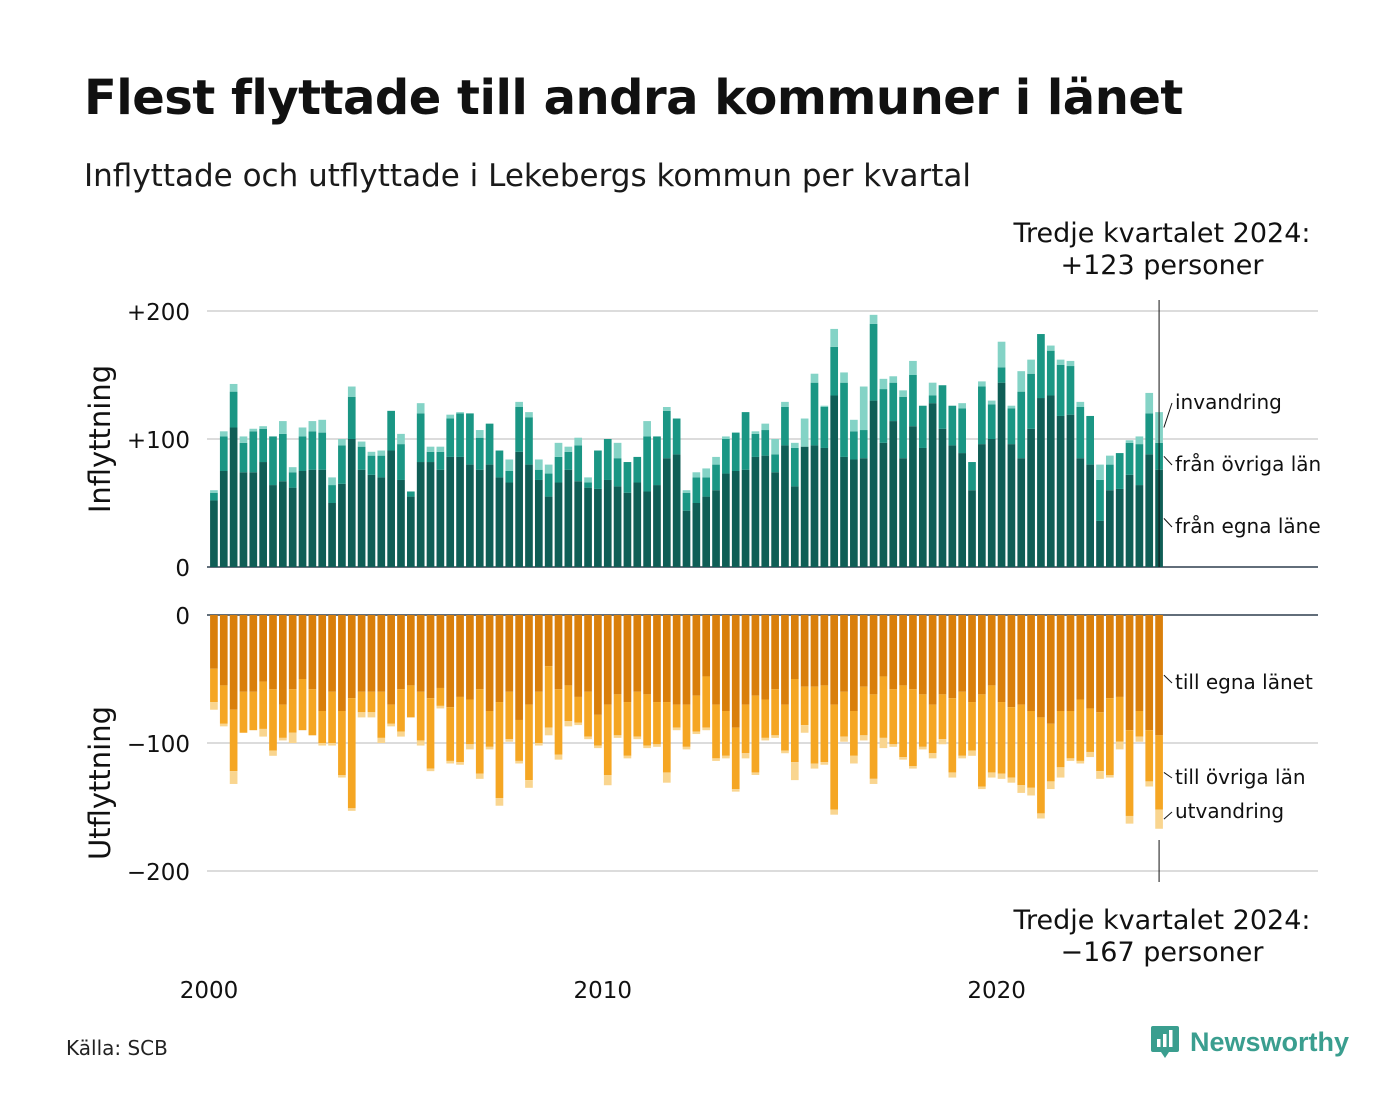 The height and width of the screenshot is (1120, 1400). Describe the element at coordinates (1229, 811) in the screenshot. I see `series-label: utvandring` at that location.